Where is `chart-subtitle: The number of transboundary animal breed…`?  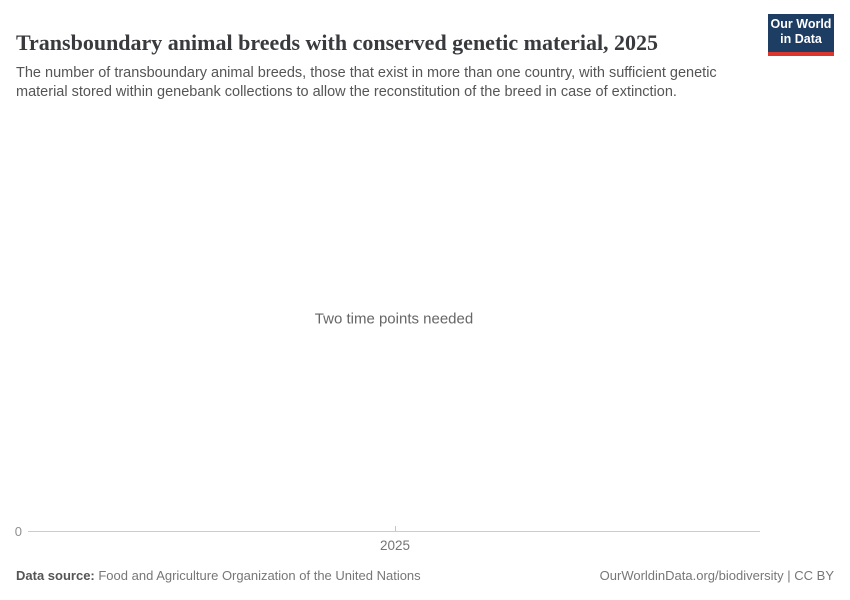
chart-subtitle: The number of transboundary animal breed… is located at coordinates (366, 82).